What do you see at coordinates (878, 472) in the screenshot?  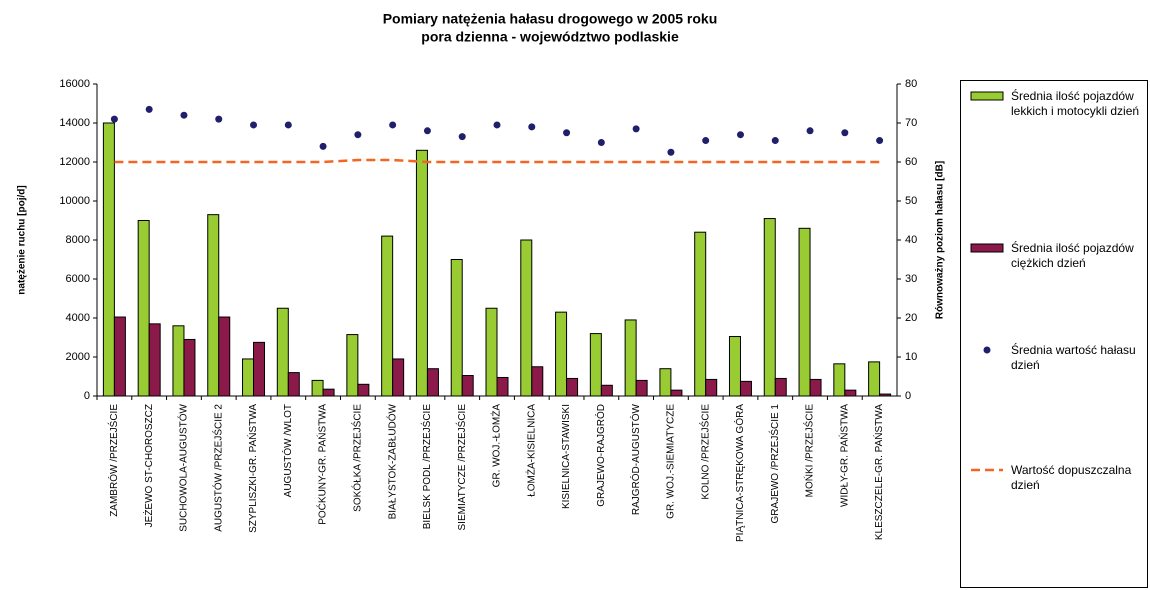 I see `x-tick-label: KLESZCZELE-GR. PAŃSTWA` at bounding box center [878, 472].